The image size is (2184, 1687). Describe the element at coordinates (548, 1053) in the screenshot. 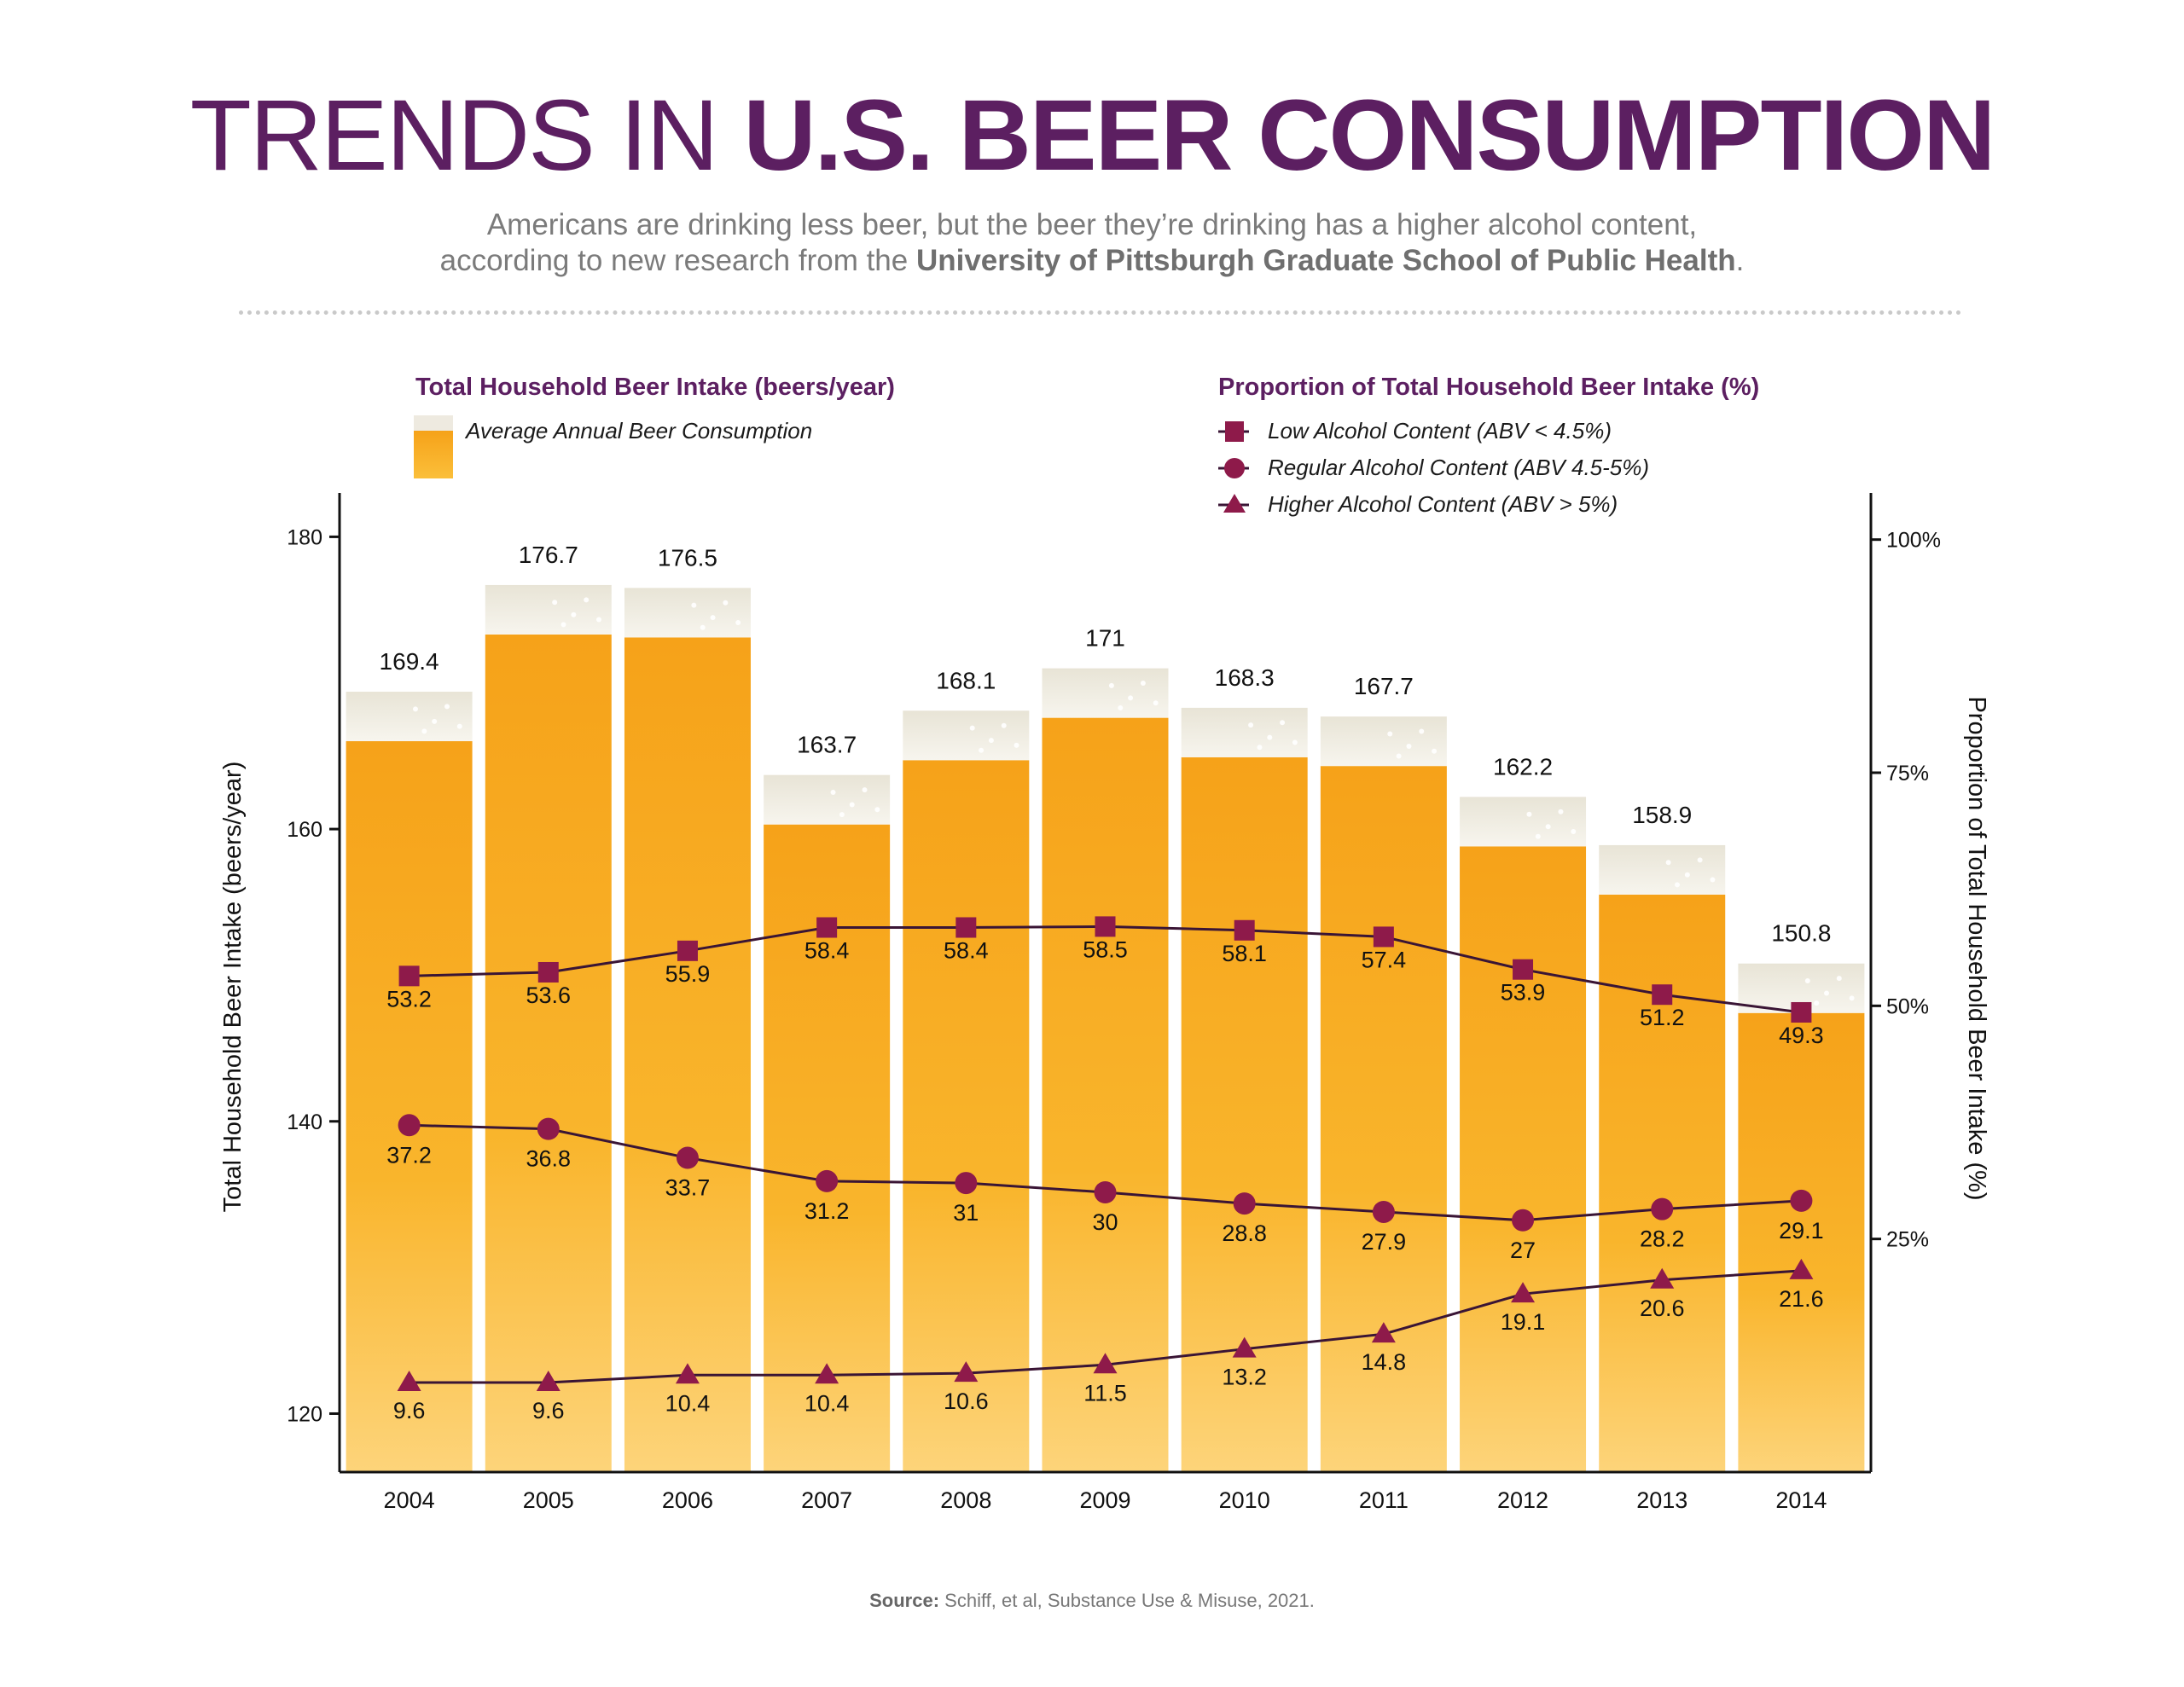

I see `bar-2005` at that location.